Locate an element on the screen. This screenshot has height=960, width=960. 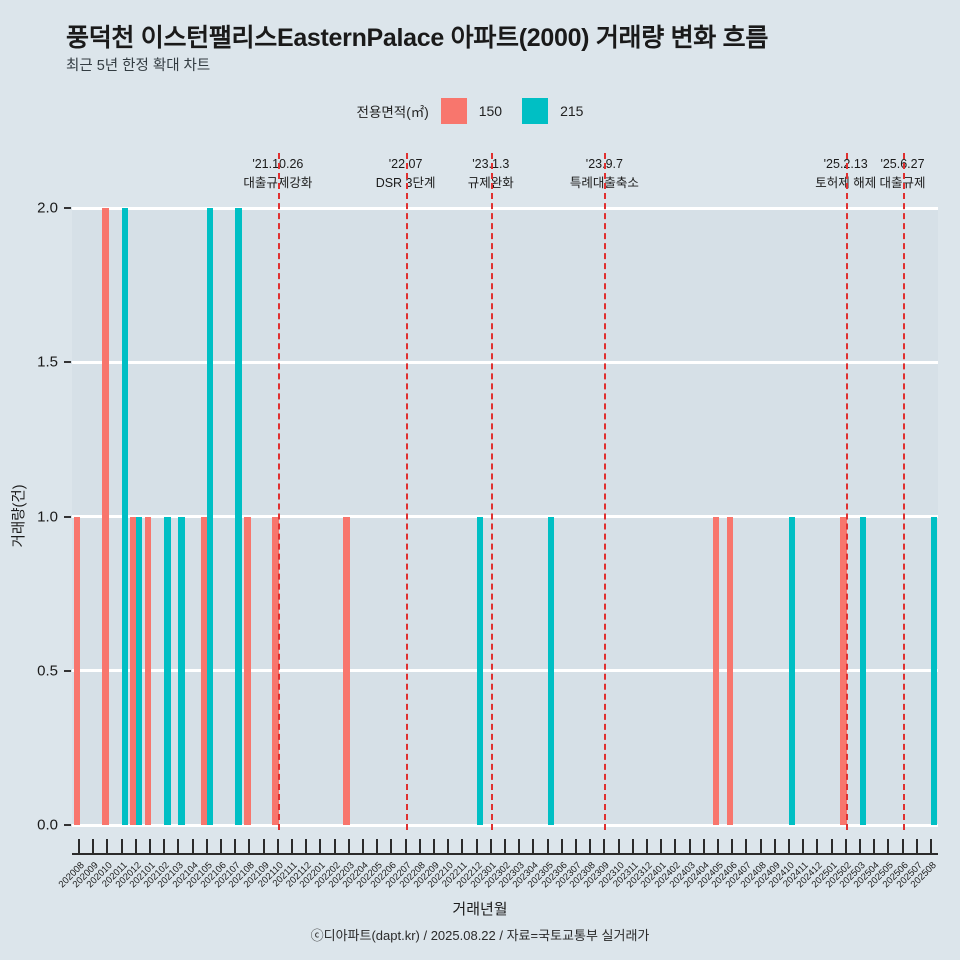
legend-item: 215 is located at coordinates (552, 111).